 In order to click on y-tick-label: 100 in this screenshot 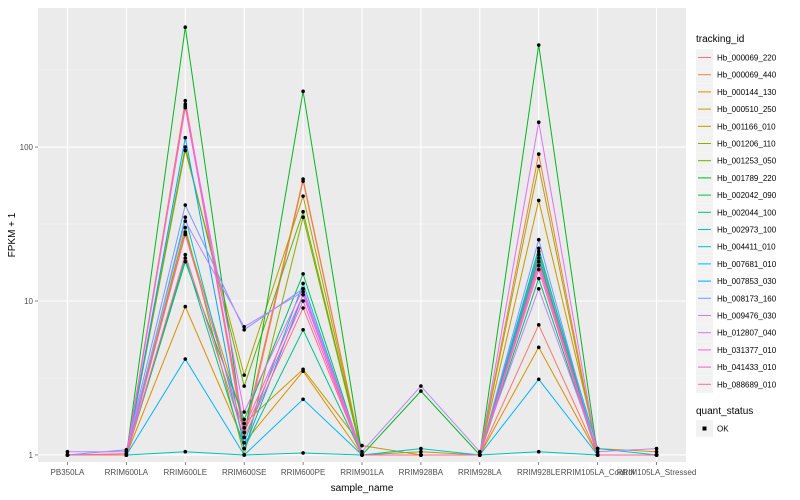, I will do `click(27, 147)`.